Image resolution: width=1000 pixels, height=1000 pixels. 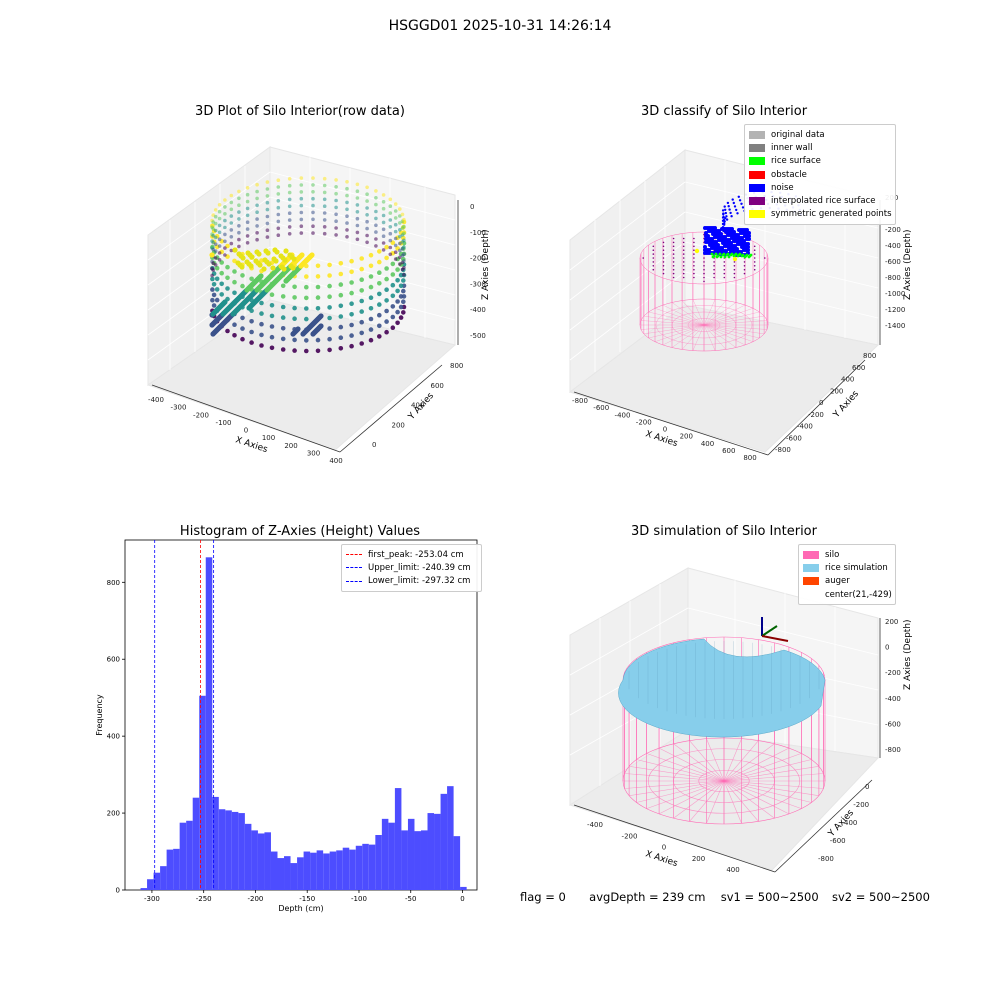 What do you see at coordinates (798, 134) in the screenshot?
I see `plot2-legend-label: original data` at bounding box center [798, 134].